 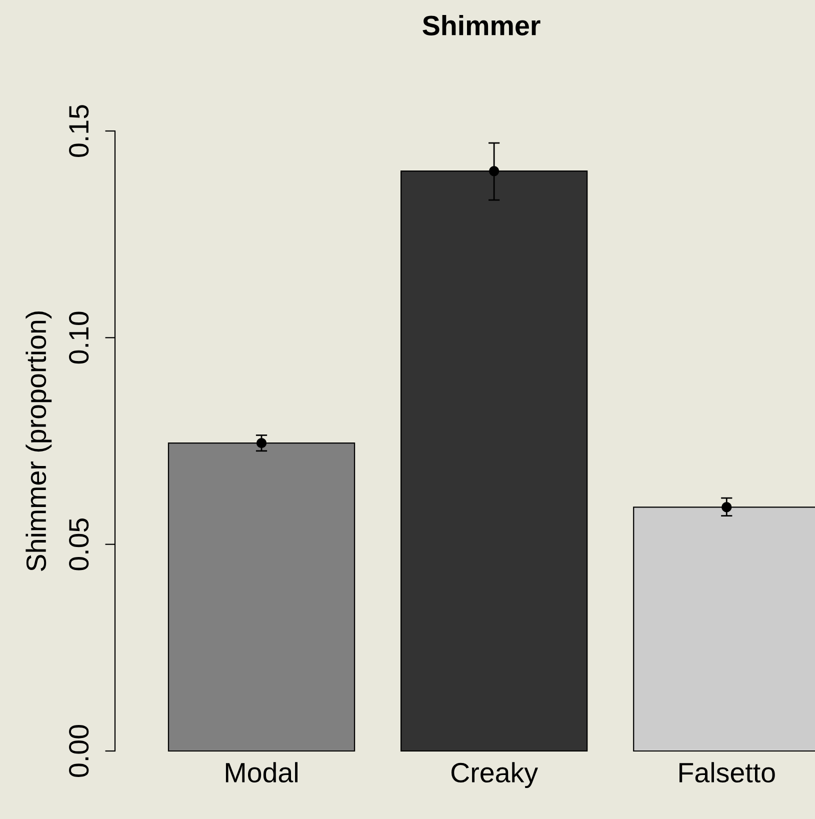 I want to click on y-tick-label: 0.15, so click(x=79, y=131).